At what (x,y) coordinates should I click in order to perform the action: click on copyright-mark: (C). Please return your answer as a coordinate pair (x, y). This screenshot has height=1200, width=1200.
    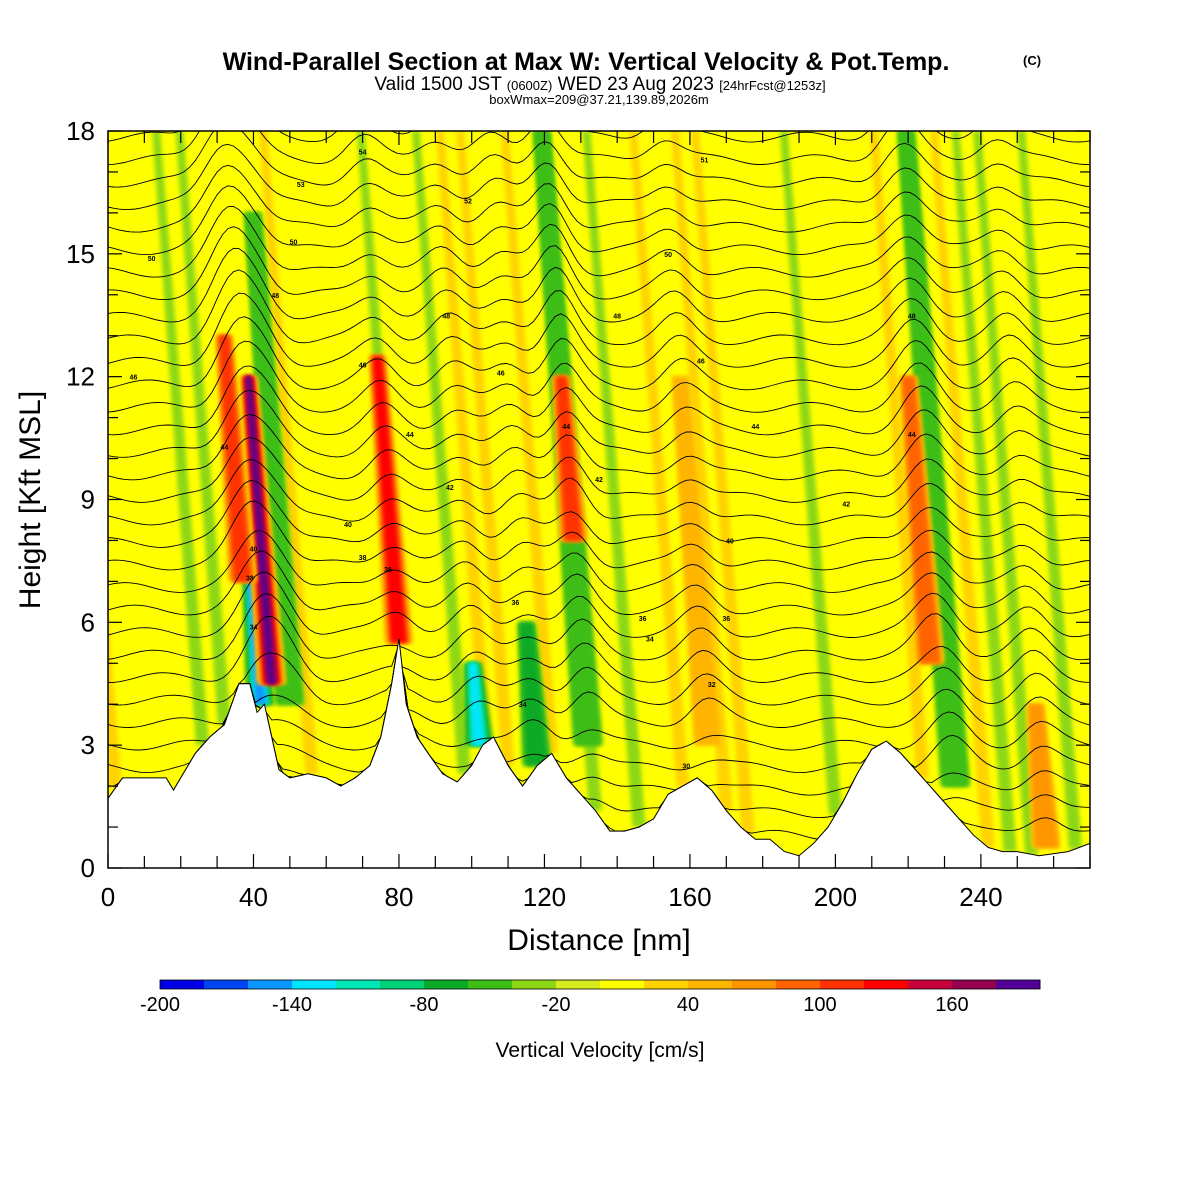
    Looking at the image, I should click on (1032, 60).